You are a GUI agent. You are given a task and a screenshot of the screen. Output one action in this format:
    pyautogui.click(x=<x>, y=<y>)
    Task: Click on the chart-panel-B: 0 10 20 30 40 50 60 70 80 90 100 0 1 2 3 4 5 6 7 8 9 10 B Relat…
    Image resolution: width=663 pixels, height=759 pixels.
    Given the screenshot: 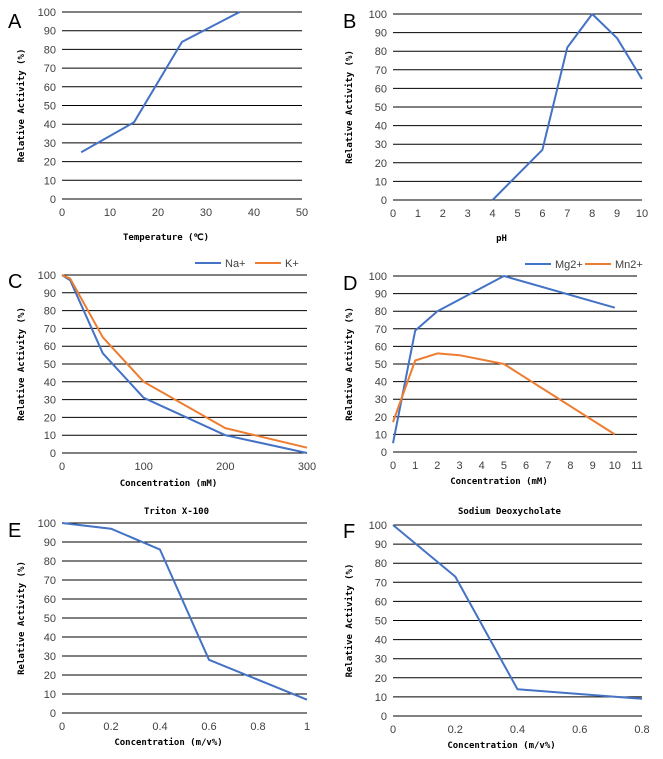 What is the action you would take?
    pyautogui.click(x=495, y=126)
    